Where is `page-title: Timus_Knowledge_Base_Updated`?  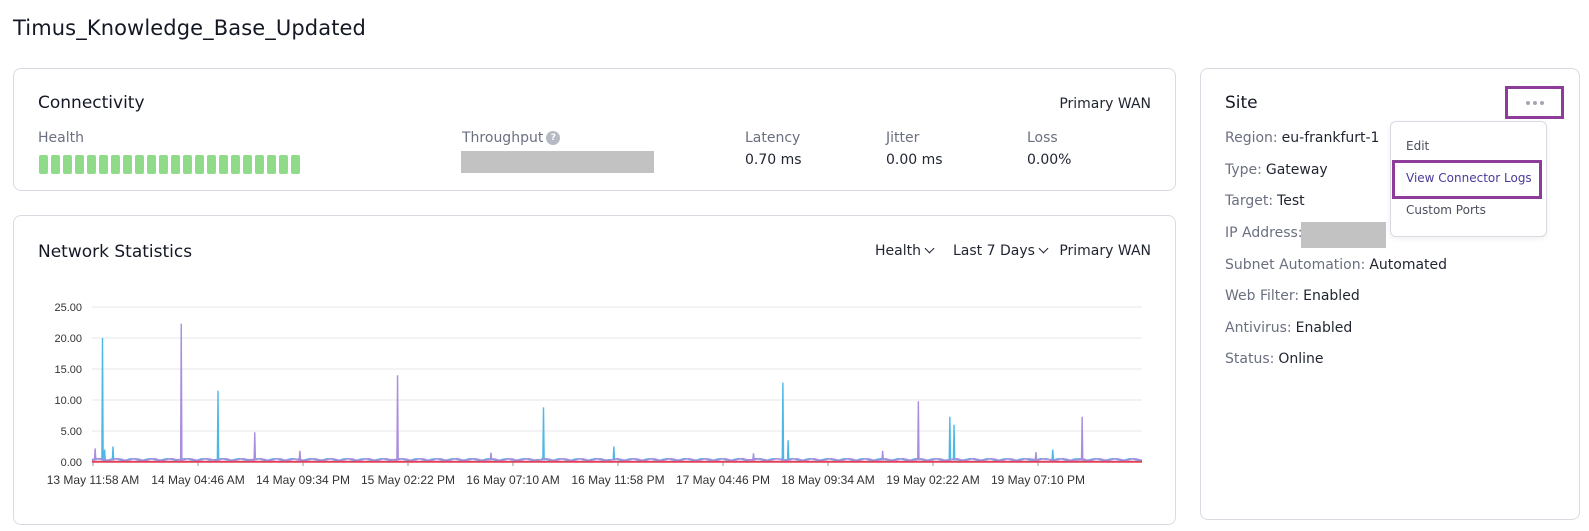
page-title: Timus_Knowledge_Base_Updated is located at coordinates (189, 28).